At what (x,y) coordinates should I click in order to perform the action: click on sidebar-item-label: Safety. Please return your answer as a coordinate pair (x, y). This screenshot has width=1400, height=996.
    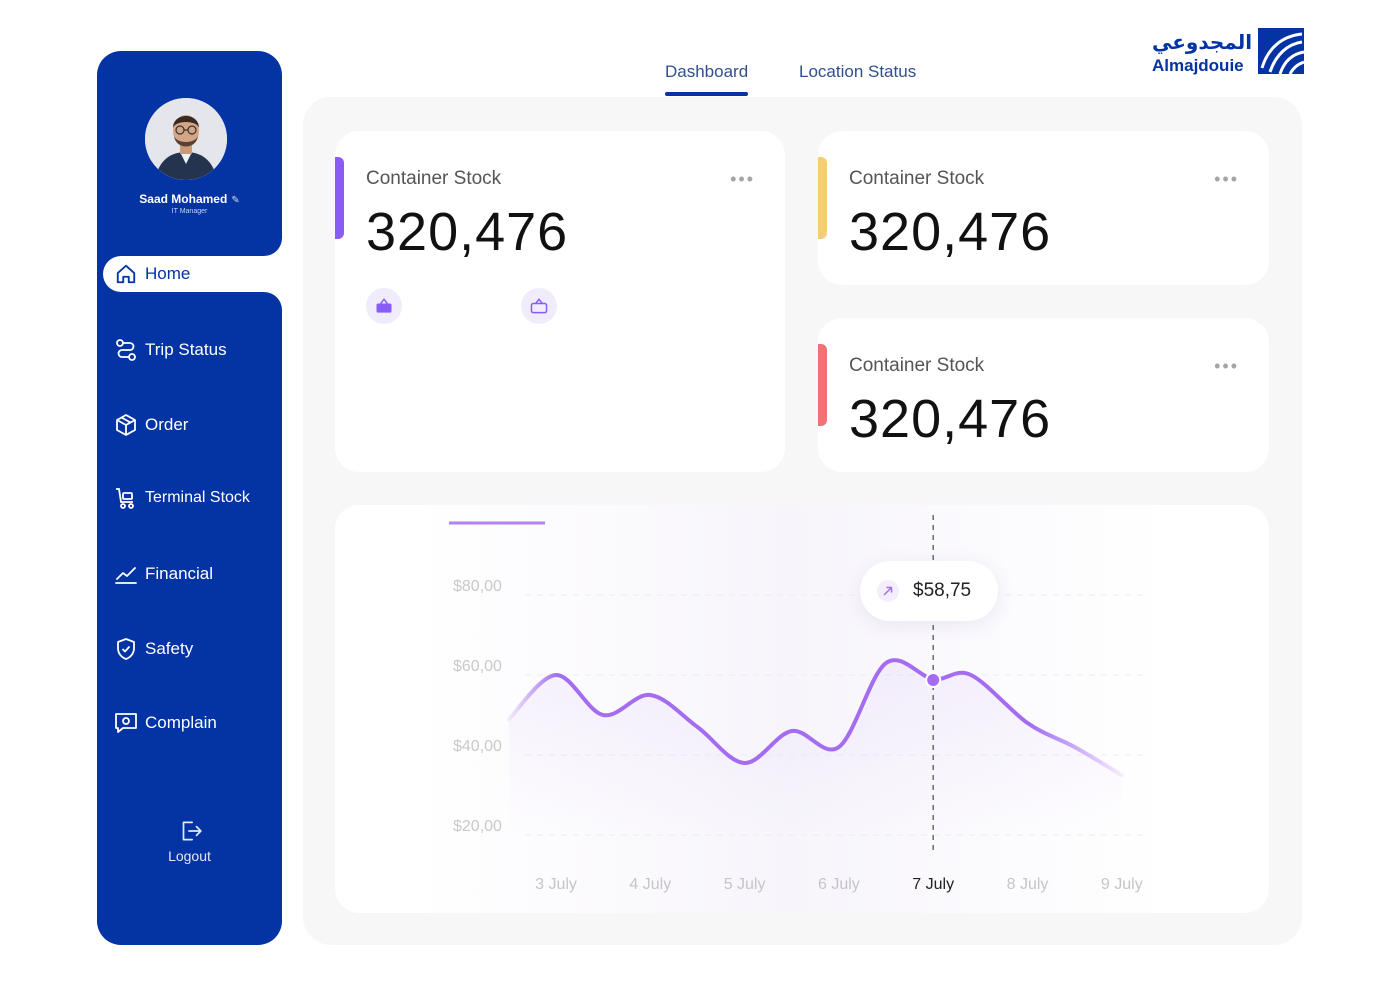
    Looking at the image, I should click on (169, 648).